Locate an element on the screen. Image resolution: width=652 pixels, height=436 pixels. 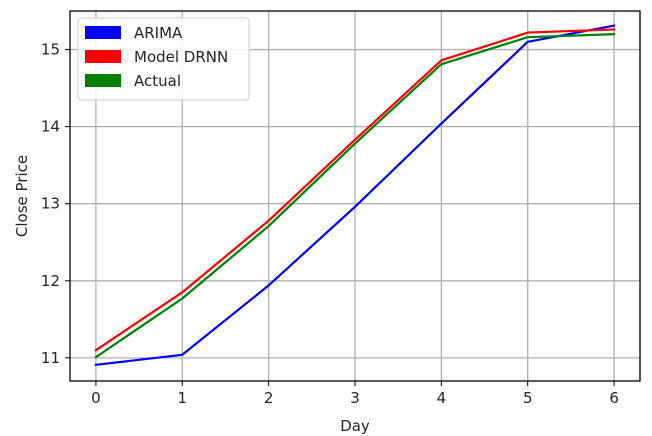
x-tick-label: 2 is located at coordinates (269, 398).